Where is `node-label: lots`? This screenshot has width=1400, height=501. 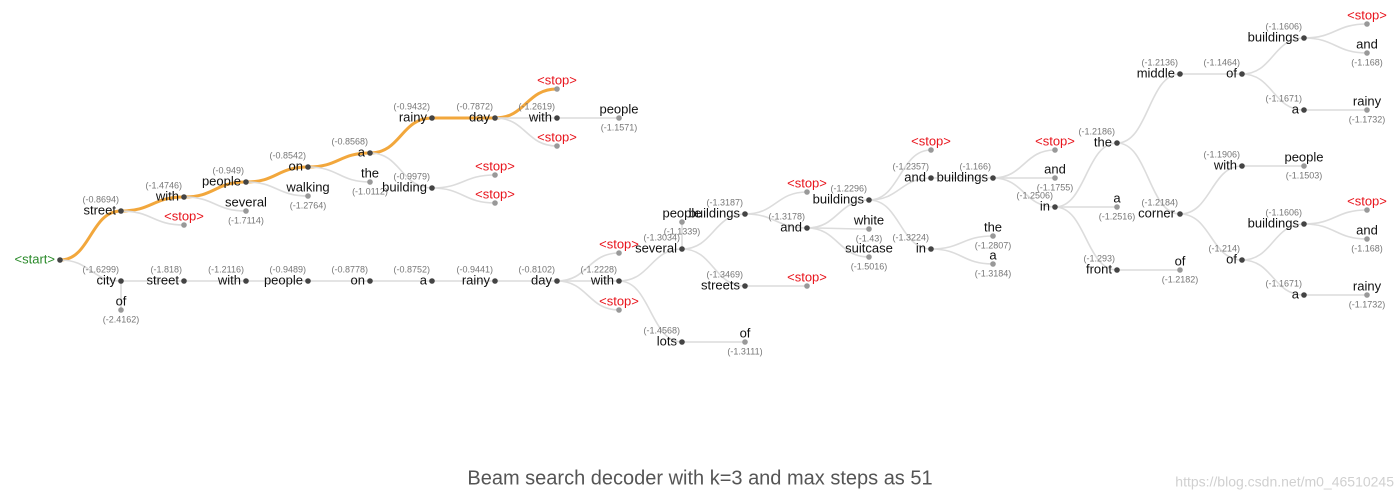 node-label: lots is located at coordinates (667, 340).